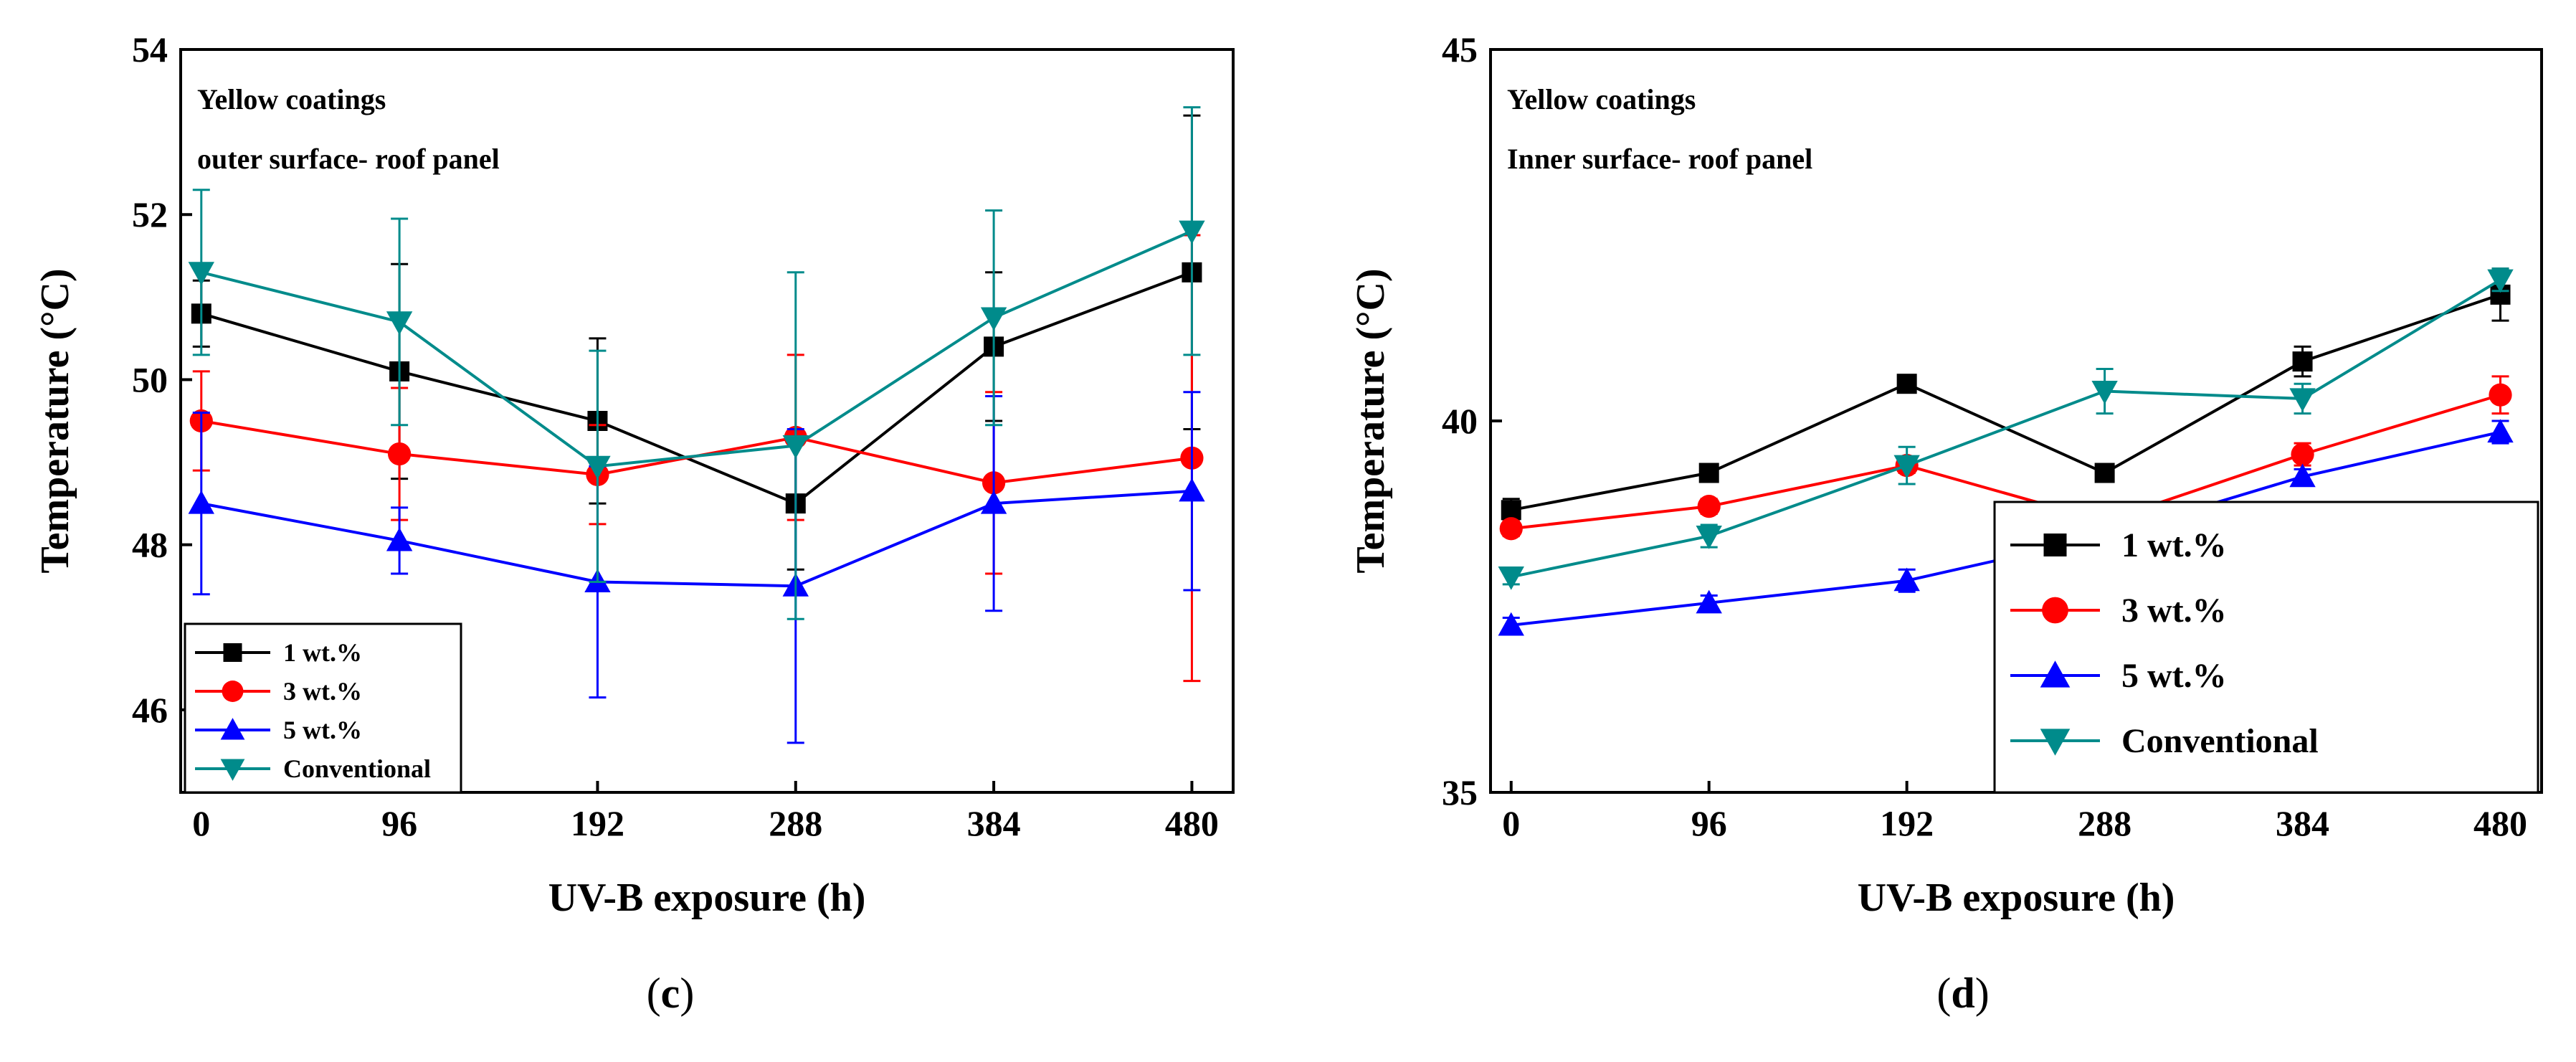 The height and width of the screenshot is (1062, 2576). What do you see at coordinates (1460, 792) in the screenshot?
I see `panel-d-y-tick-label-0: 35` at bounding box center [1460, 792].